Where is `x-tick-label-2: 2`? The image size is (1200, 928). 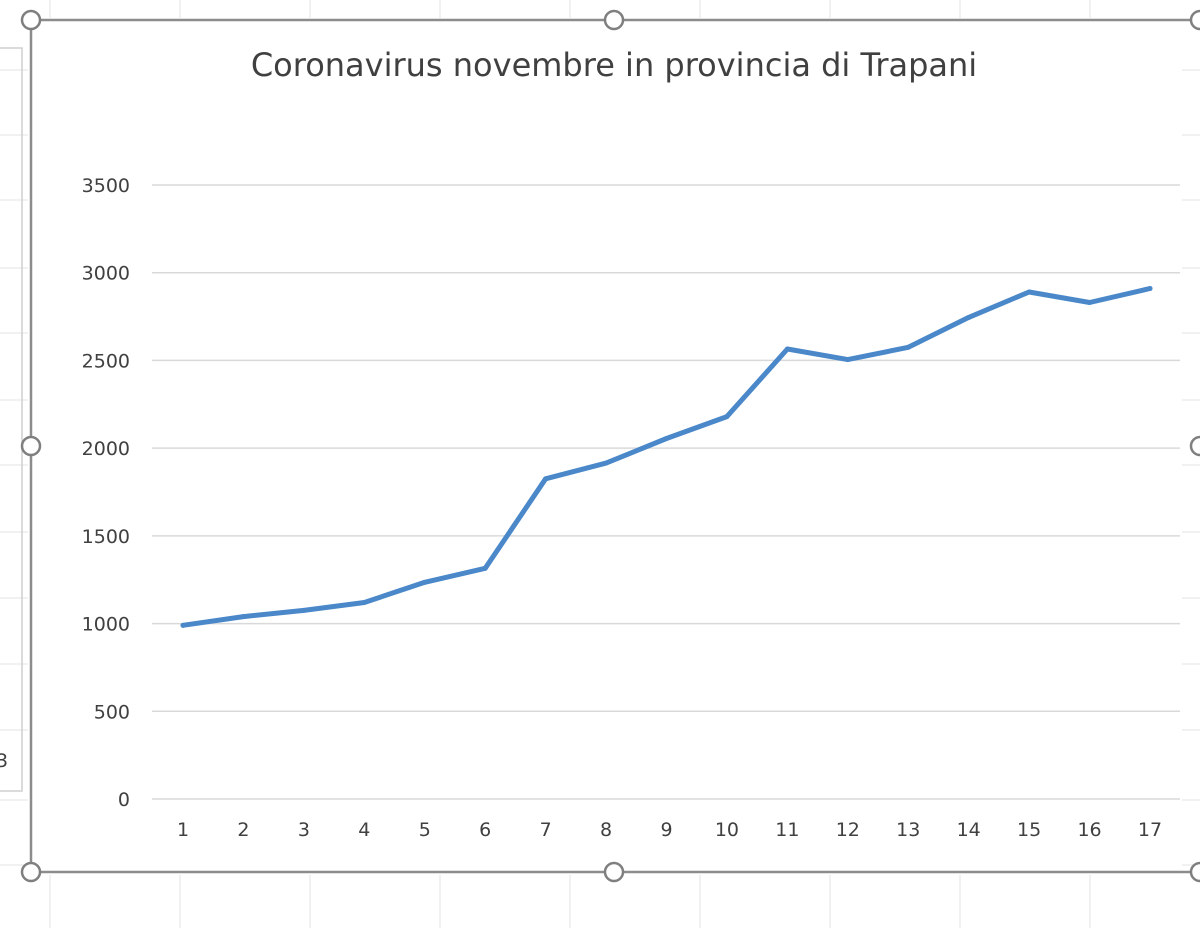 x-tick-label-2: 2 is located at coordinates (243, 830).